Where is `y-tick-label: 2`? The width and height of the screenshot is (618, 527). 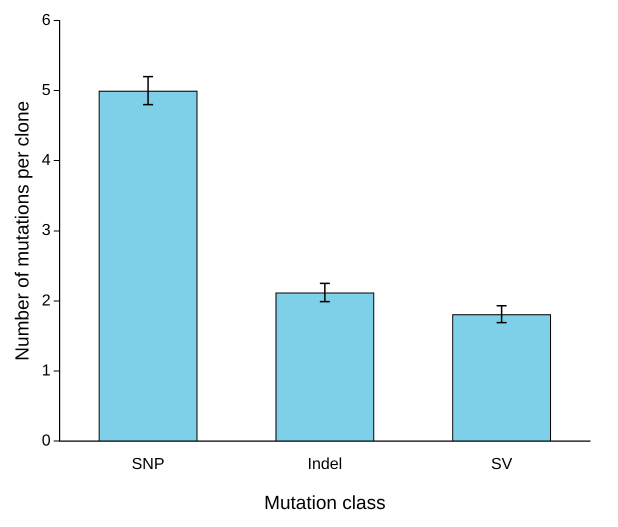
y-tick-label: 2 is located at coordinates (46, 301).